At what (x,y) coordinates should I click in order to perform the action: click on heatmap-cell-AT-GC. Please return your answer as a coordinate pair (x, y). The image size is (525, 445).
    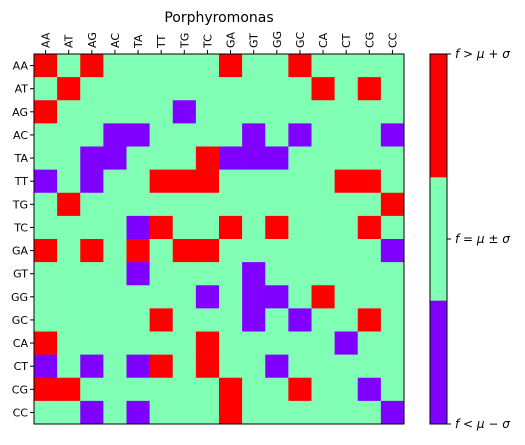
    Looking at the image, I should click on (300, 89).